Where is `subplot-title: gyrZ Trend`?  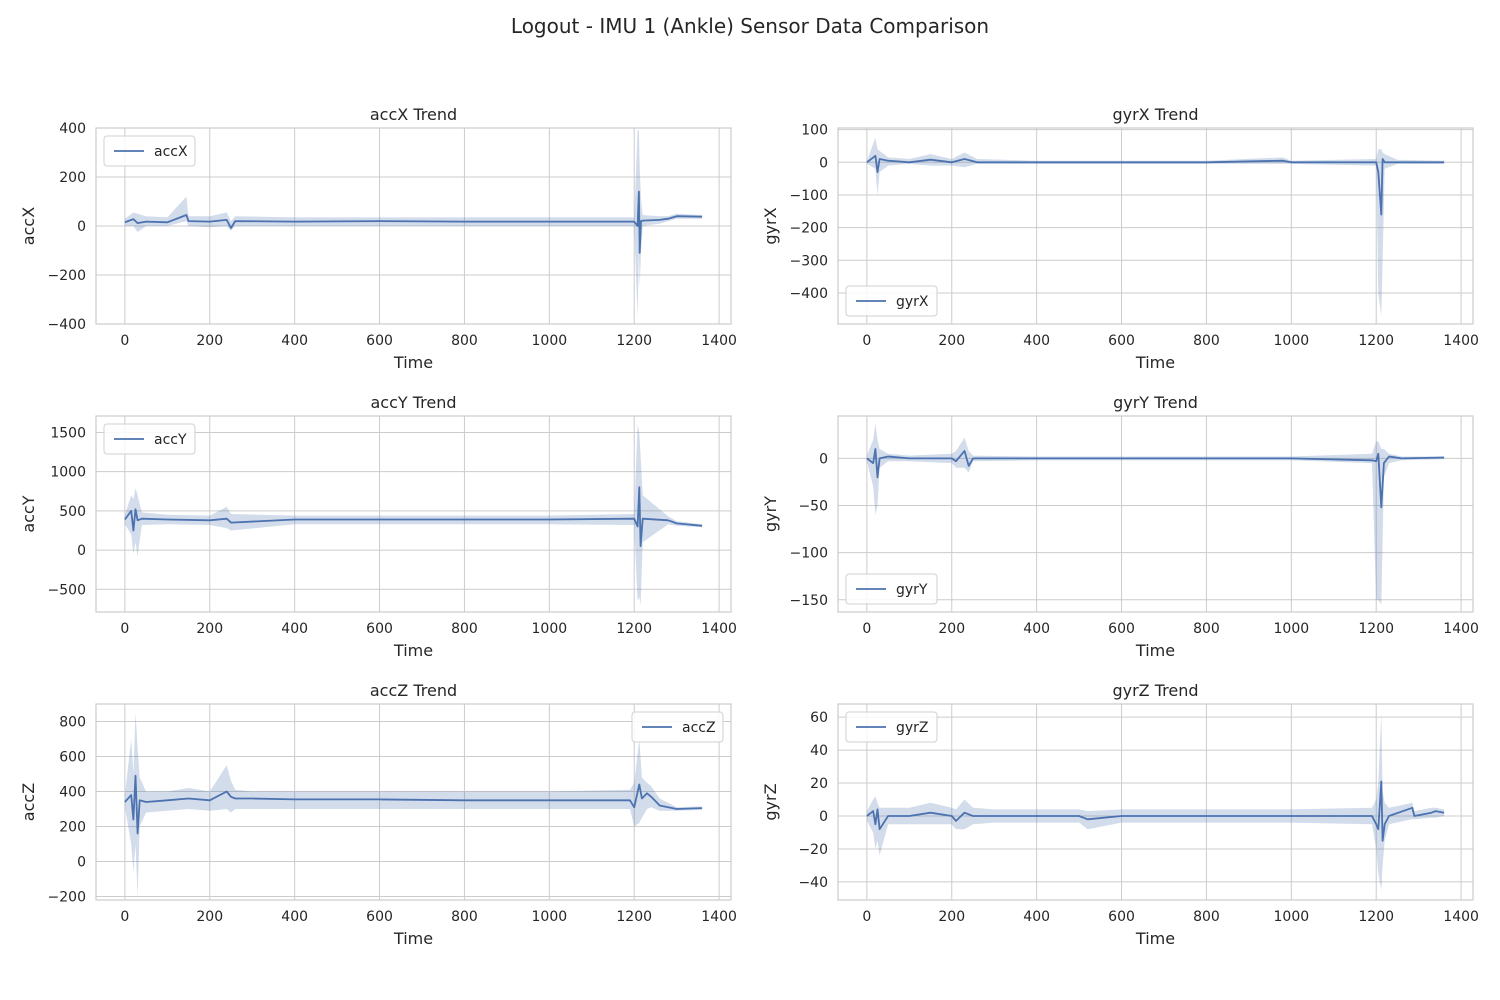
subplot-title: gyrZ Trend is located at coordinates (1155, 690).